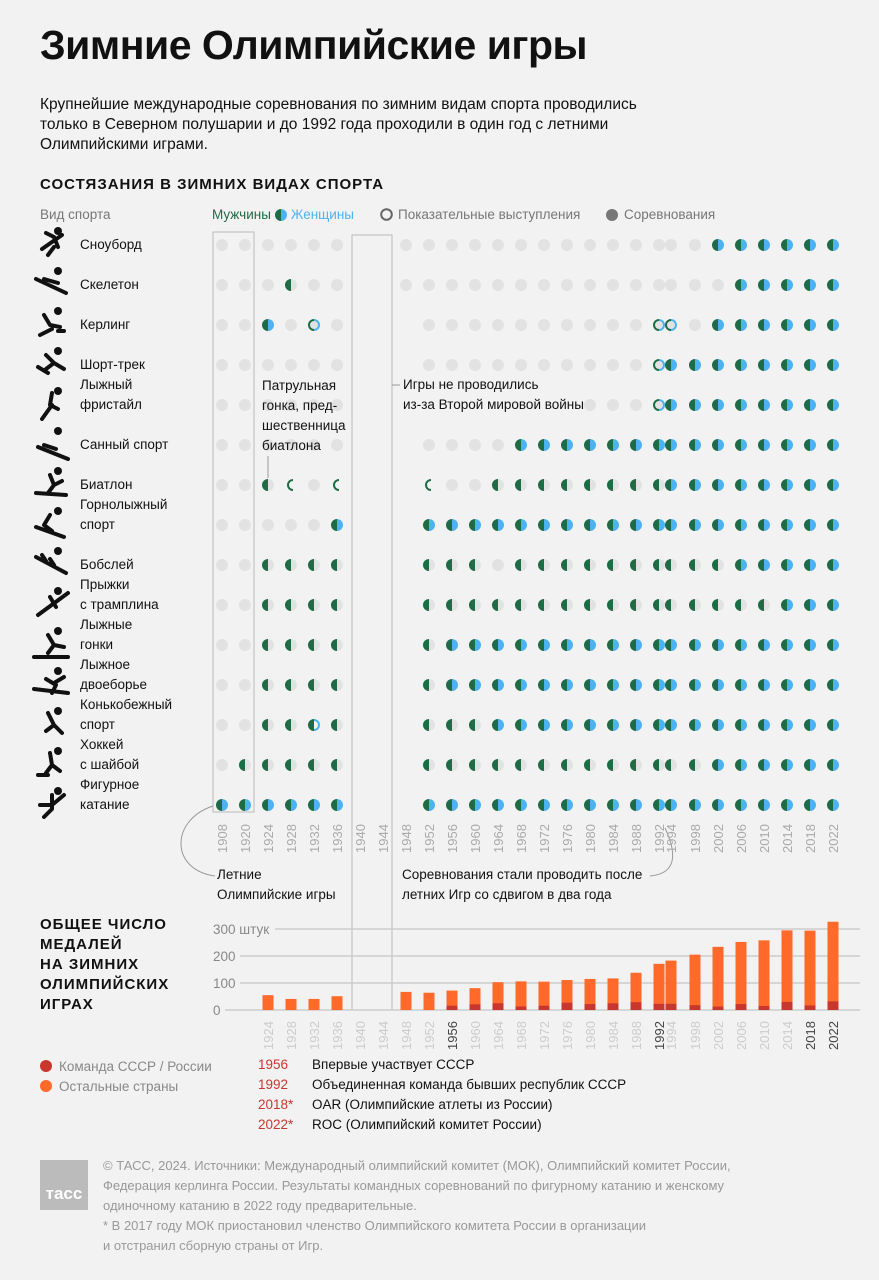 This screenshot has width=879, height=1280. I want to click on icon-head, so click(58, 431).